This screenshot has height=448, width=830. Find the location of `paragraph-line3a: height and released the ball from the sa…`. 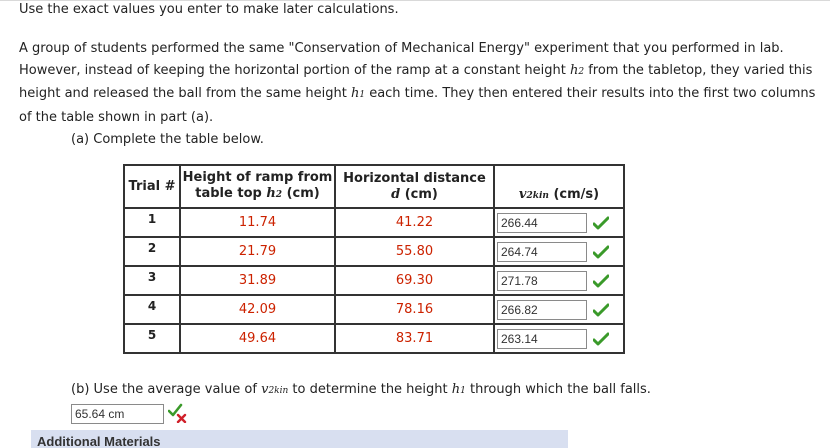

paragraph-line3a: height and released the ball from the sa… is located at coordinates (185, 93).